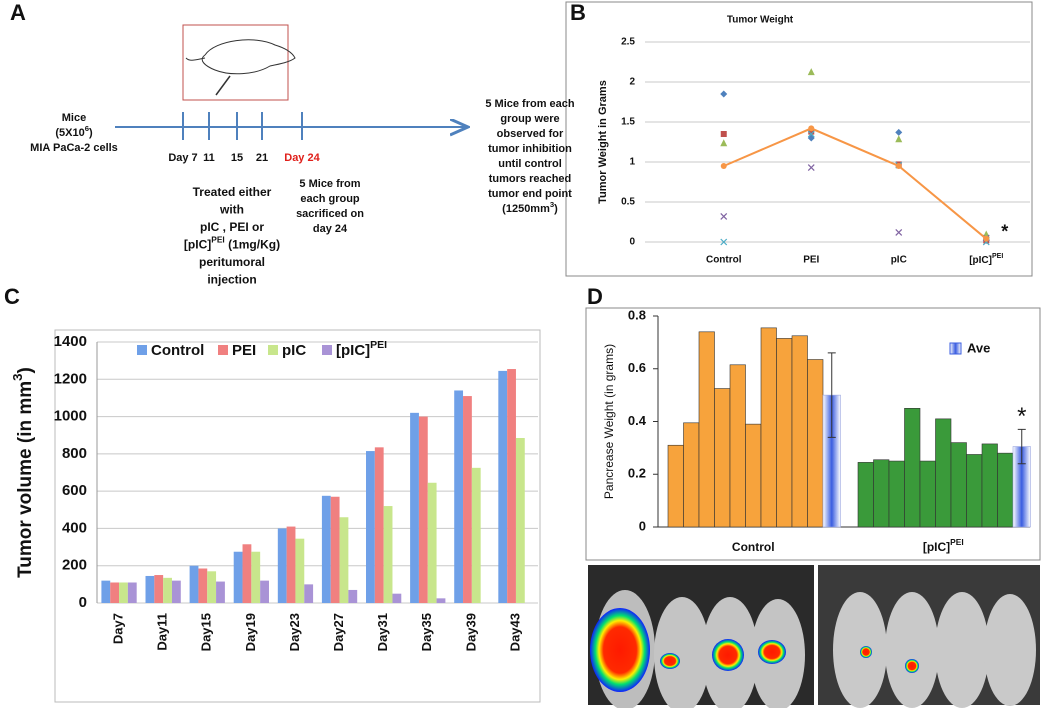  Describe the element at coordinates (361, 349) in the screenshot. I see `legend-label: [pIC]PEI` at that location.